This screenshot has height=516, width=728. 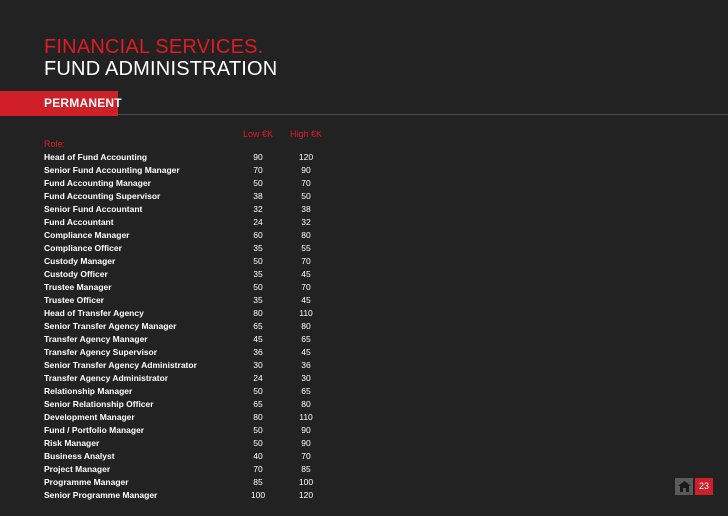 What do you see at coordinates (204, 157) in the screenshot?
I see `table-row: Head of Fund Accounting 90 120` at bounding box center [204, 157].